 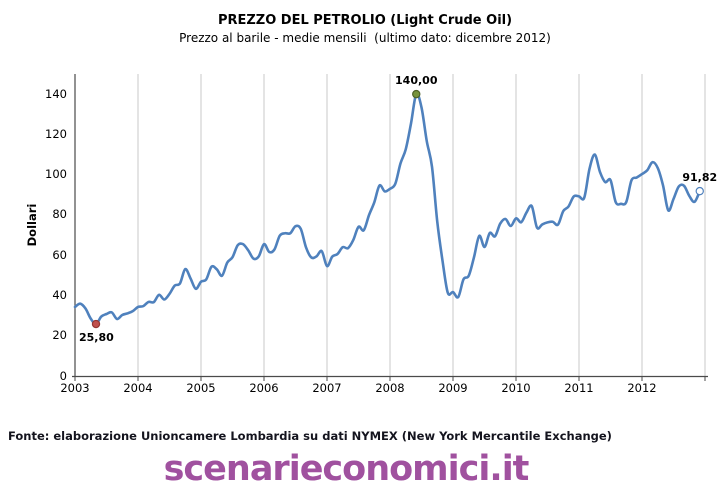 I want to click on x-axis-tick-label: 2010, so click(x=516, y=388).